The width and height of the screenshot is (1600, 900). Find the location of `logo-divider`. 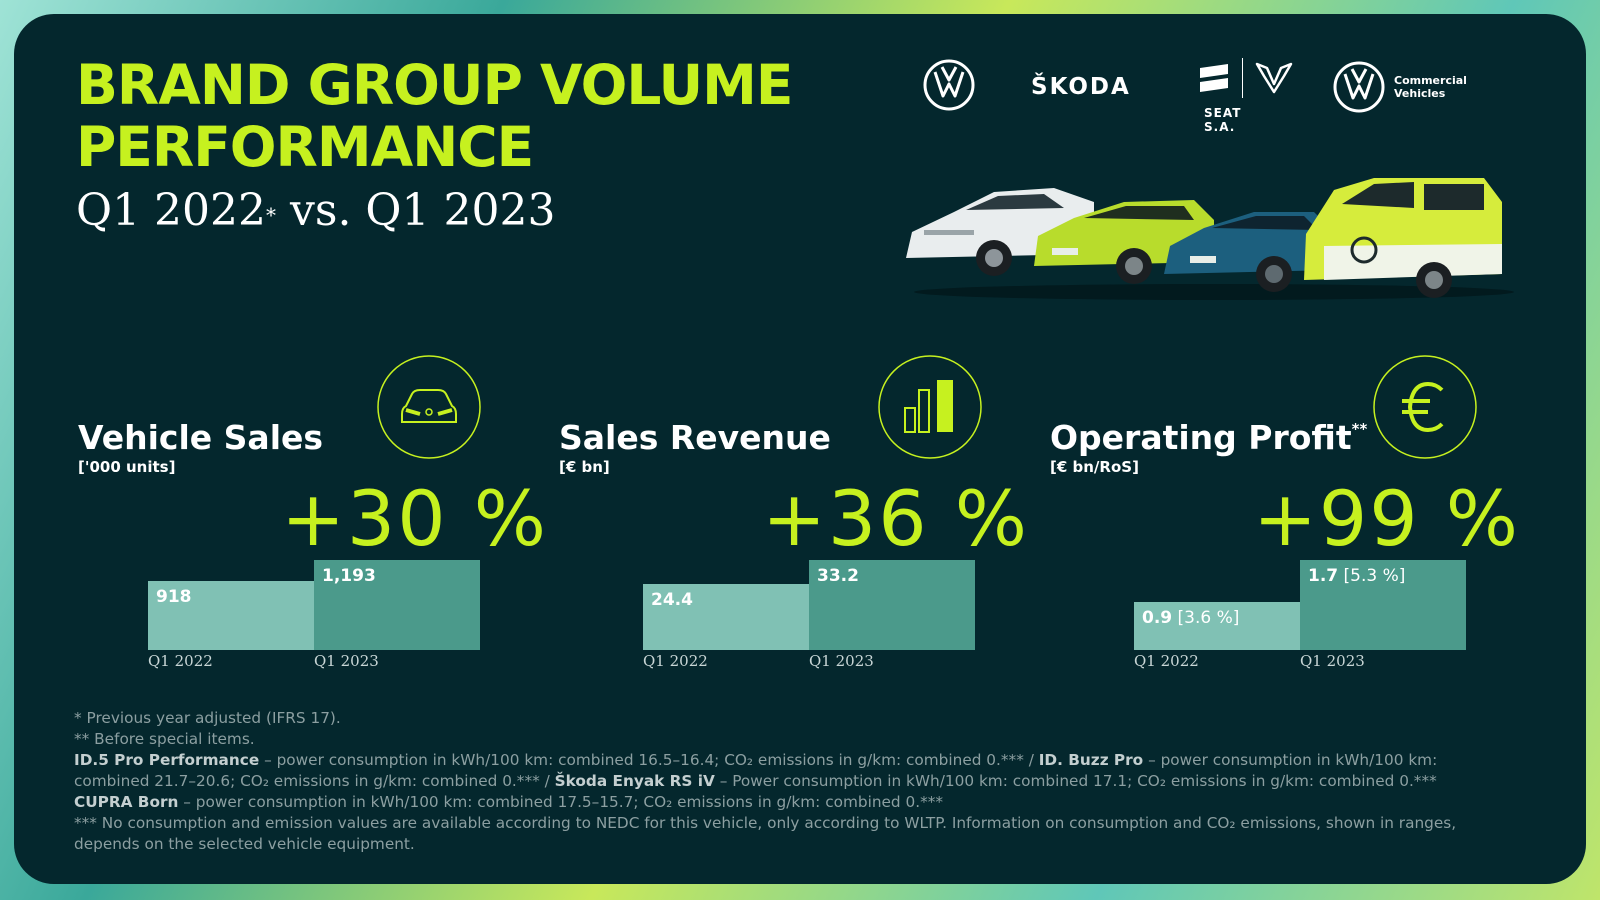

logo-divider is located at coordinates (1242, 78).